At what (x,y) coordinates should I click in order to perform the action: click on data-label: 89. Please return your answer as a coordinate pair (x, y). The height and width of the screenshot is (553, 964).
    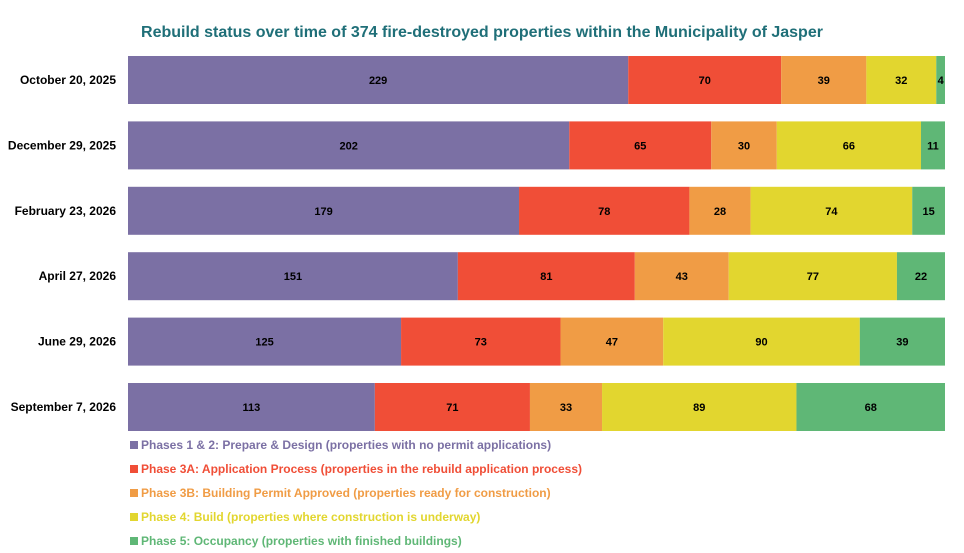
    Looking at the image, I should click on (699, 408).